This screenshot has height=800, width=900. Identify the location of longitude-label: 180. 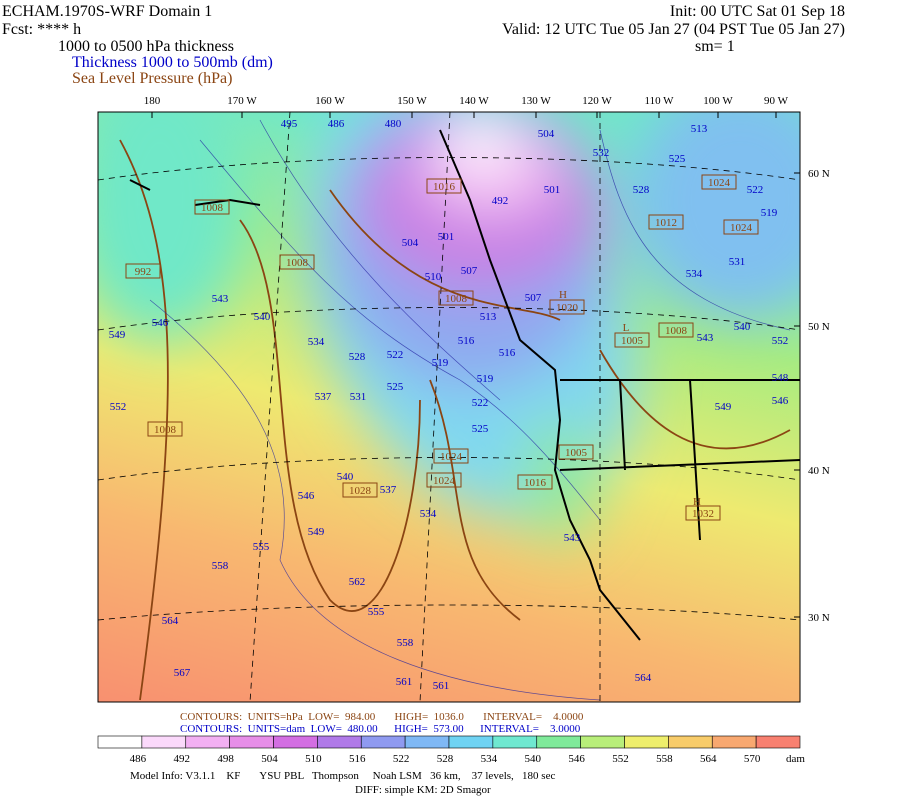
(152, 101).